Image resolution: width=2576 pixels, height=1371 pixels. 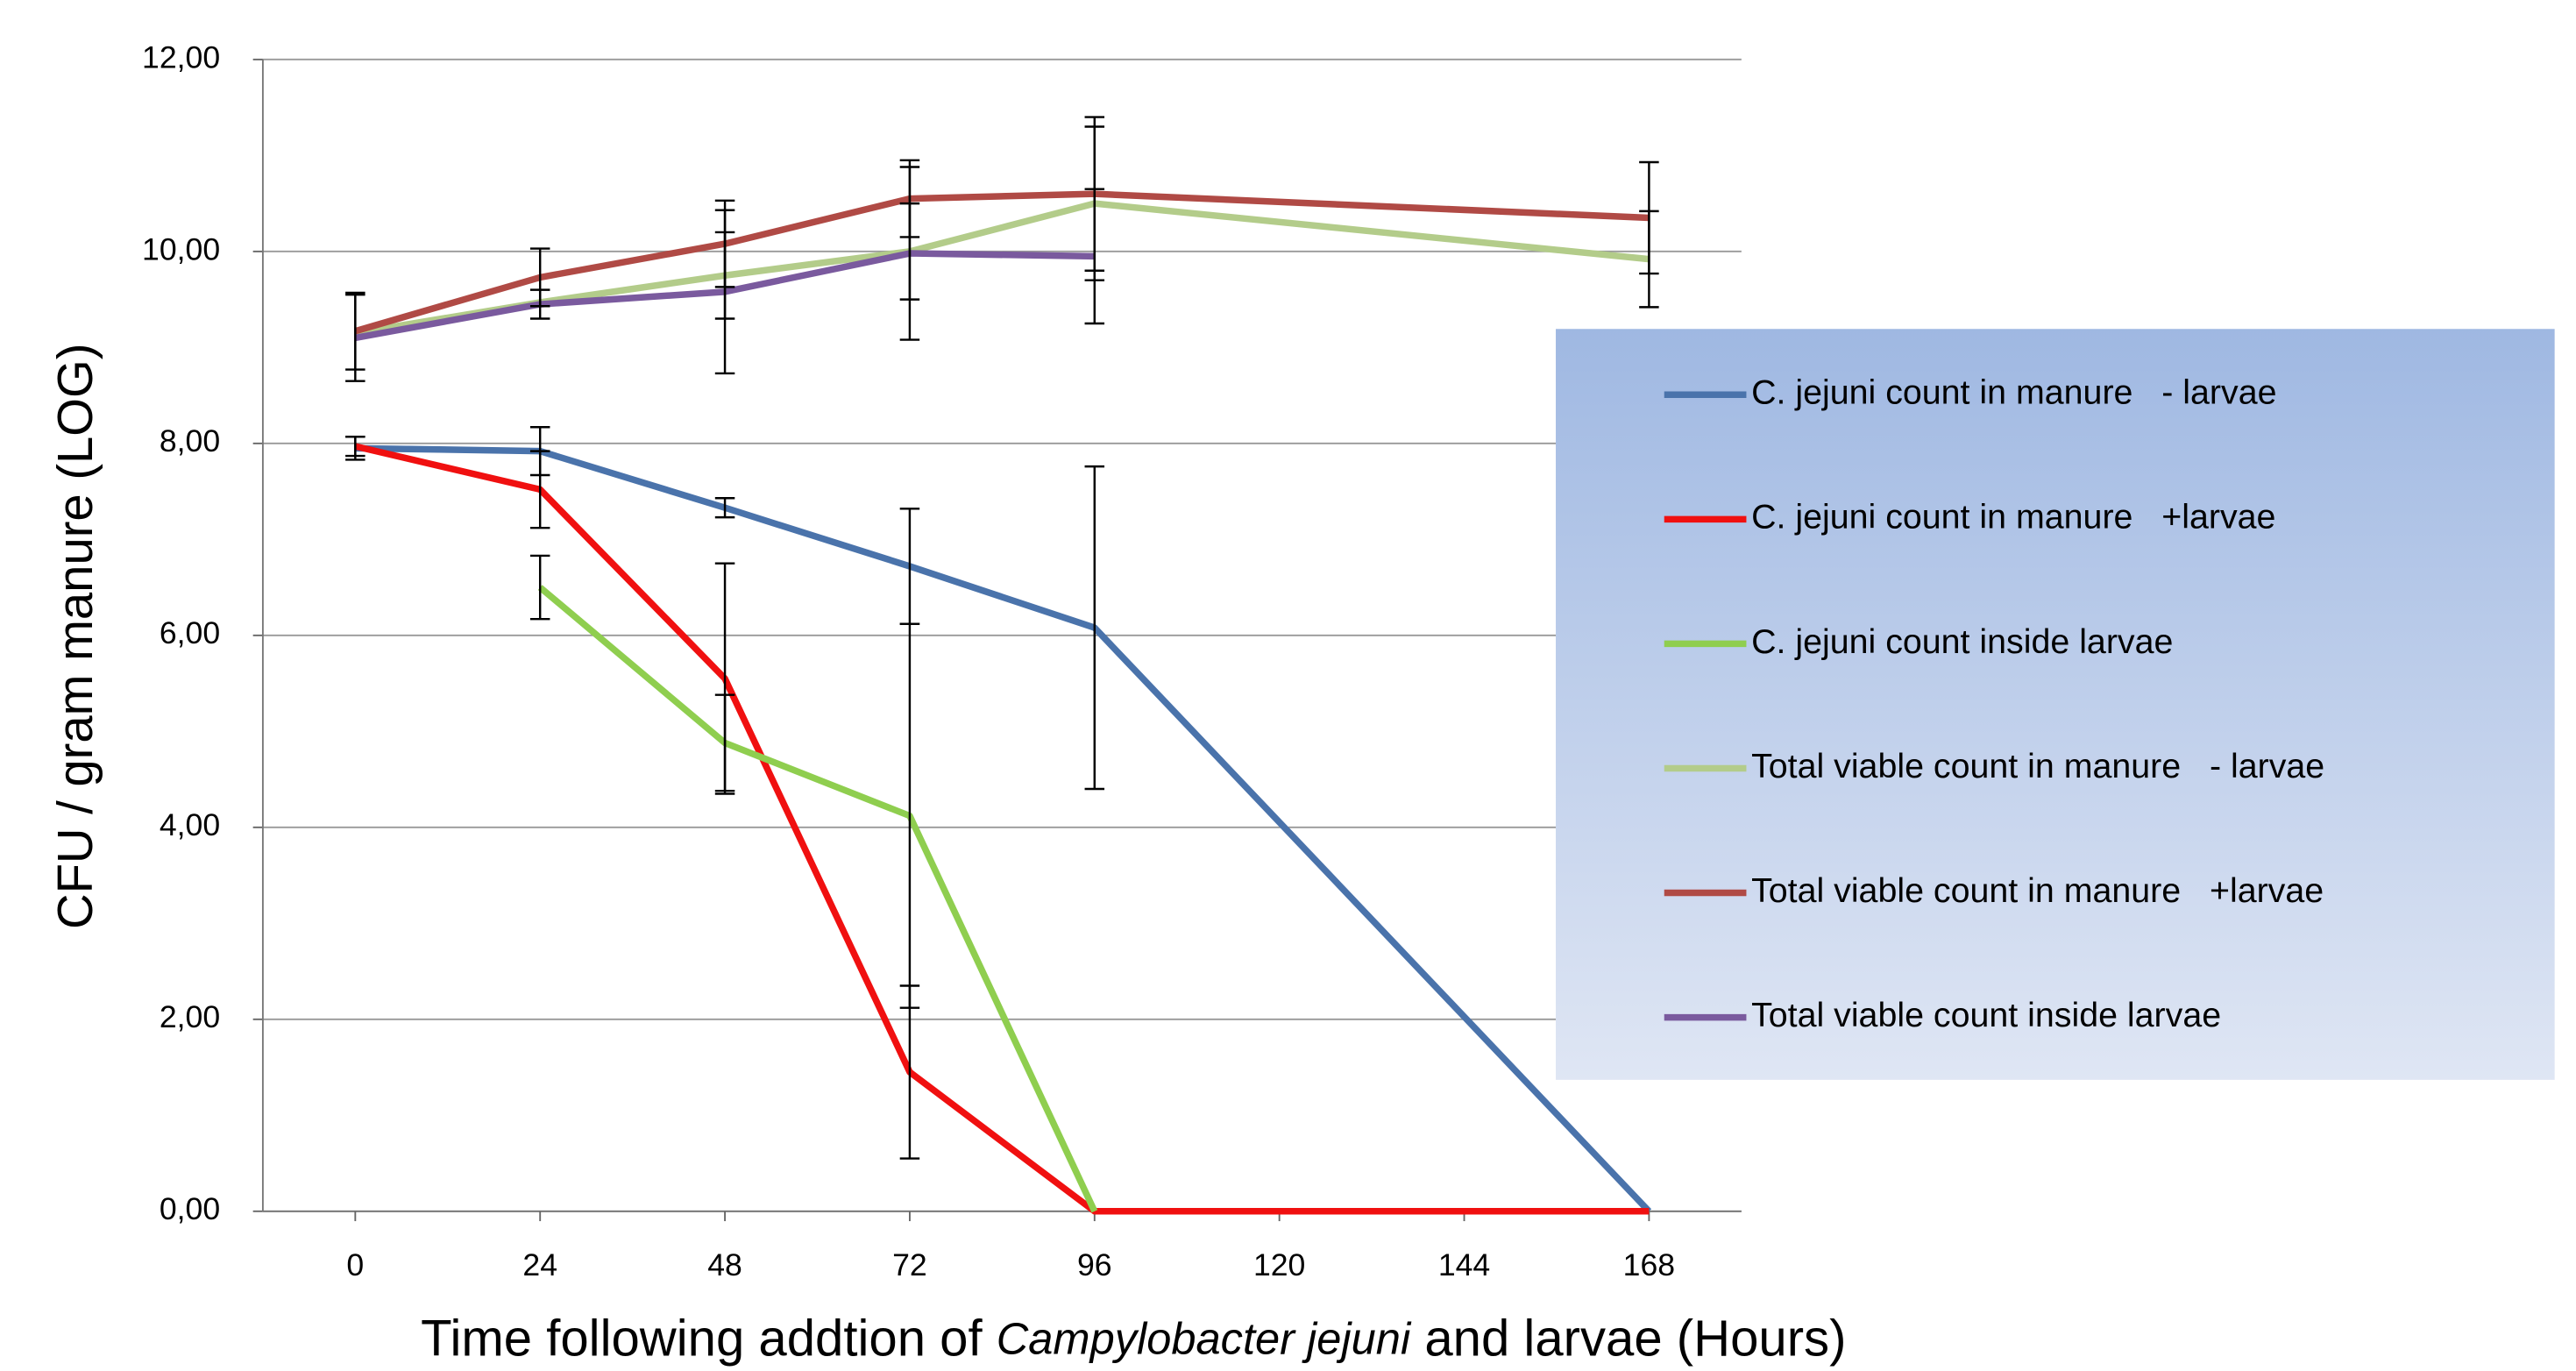 What do you see at coordinates (2013, 392) in the screenshot?
I see `legend-label: C. jejuni count in manure - larvae` at bounding box center [2013, 392].